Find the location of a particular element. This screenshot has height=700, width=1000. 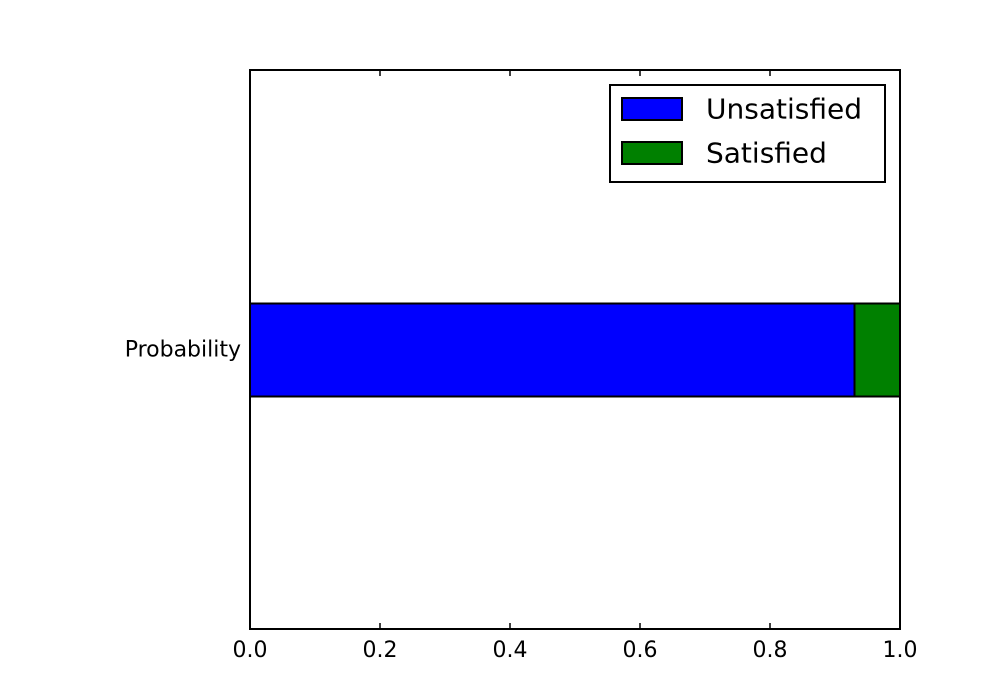

x-tick-label: 0.2 is located at coordinates (380, 650).